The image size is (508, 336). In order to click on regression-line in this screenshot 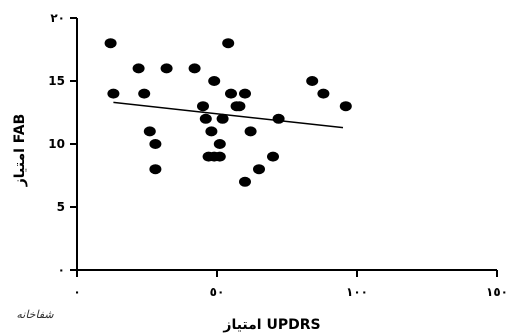, I will do `click(228, 115)`.